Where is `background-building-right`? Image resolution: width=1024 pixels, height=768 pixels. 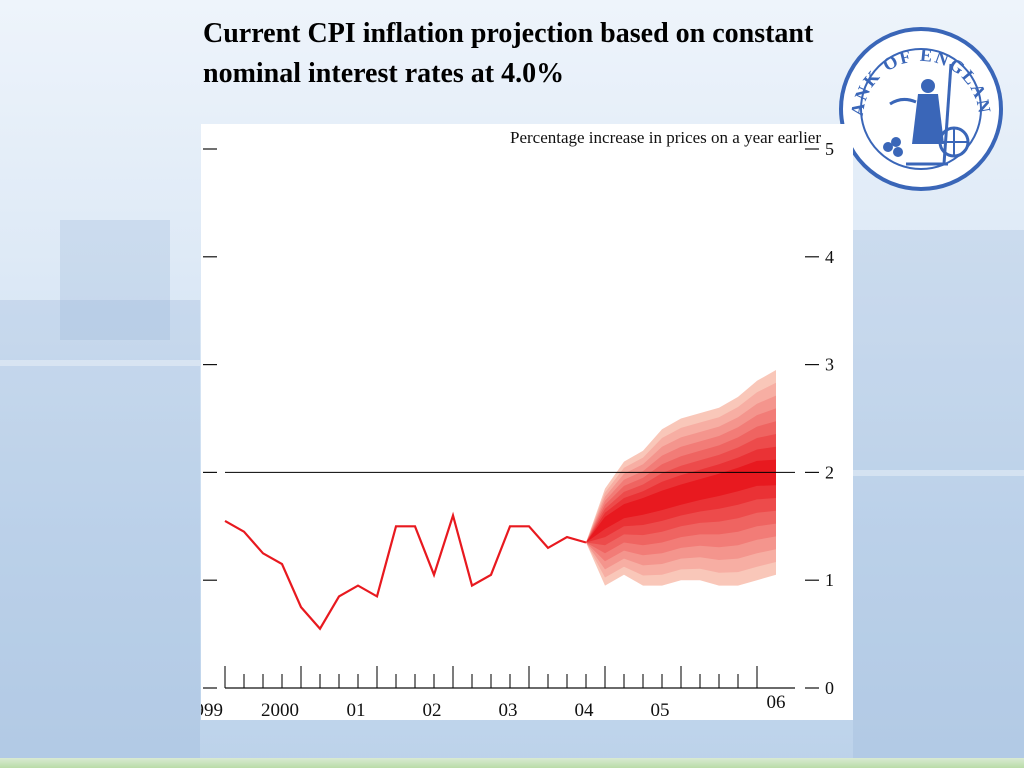
background-building-right is located at coordinates (938, 495).